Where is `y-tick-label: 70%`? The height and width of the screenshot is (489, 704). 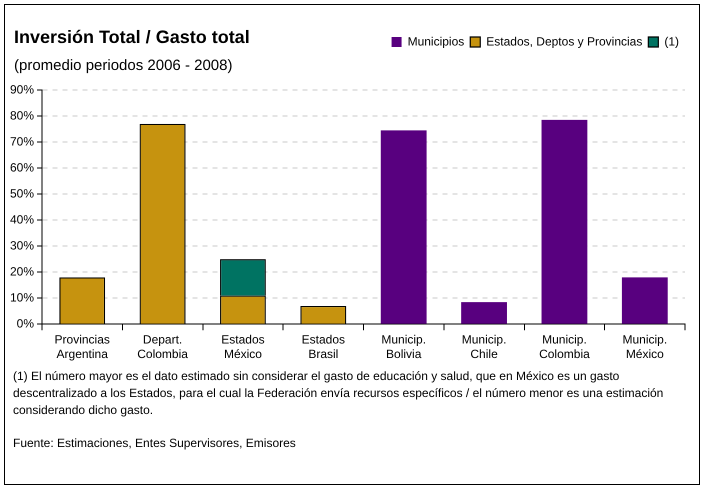
y-tick-label: 70% is located at coordinates (22, 141).